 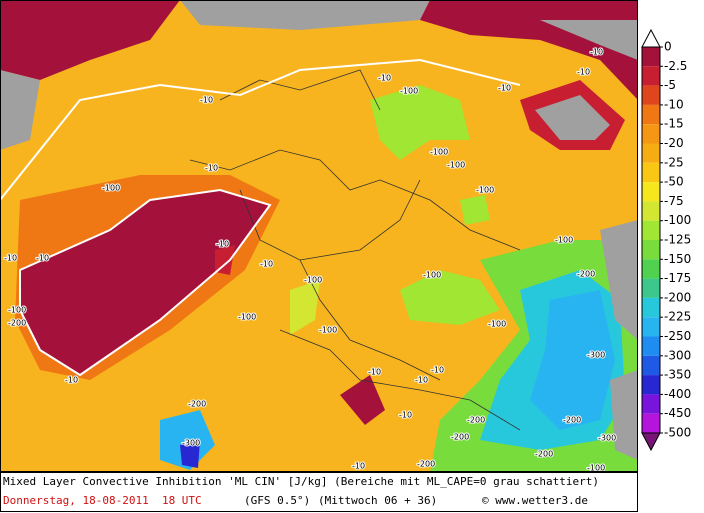 What do you see at coordinates (674, 162) in the screenshot?
I see `colorbar-label: -25` at bounding box center [674, 162].